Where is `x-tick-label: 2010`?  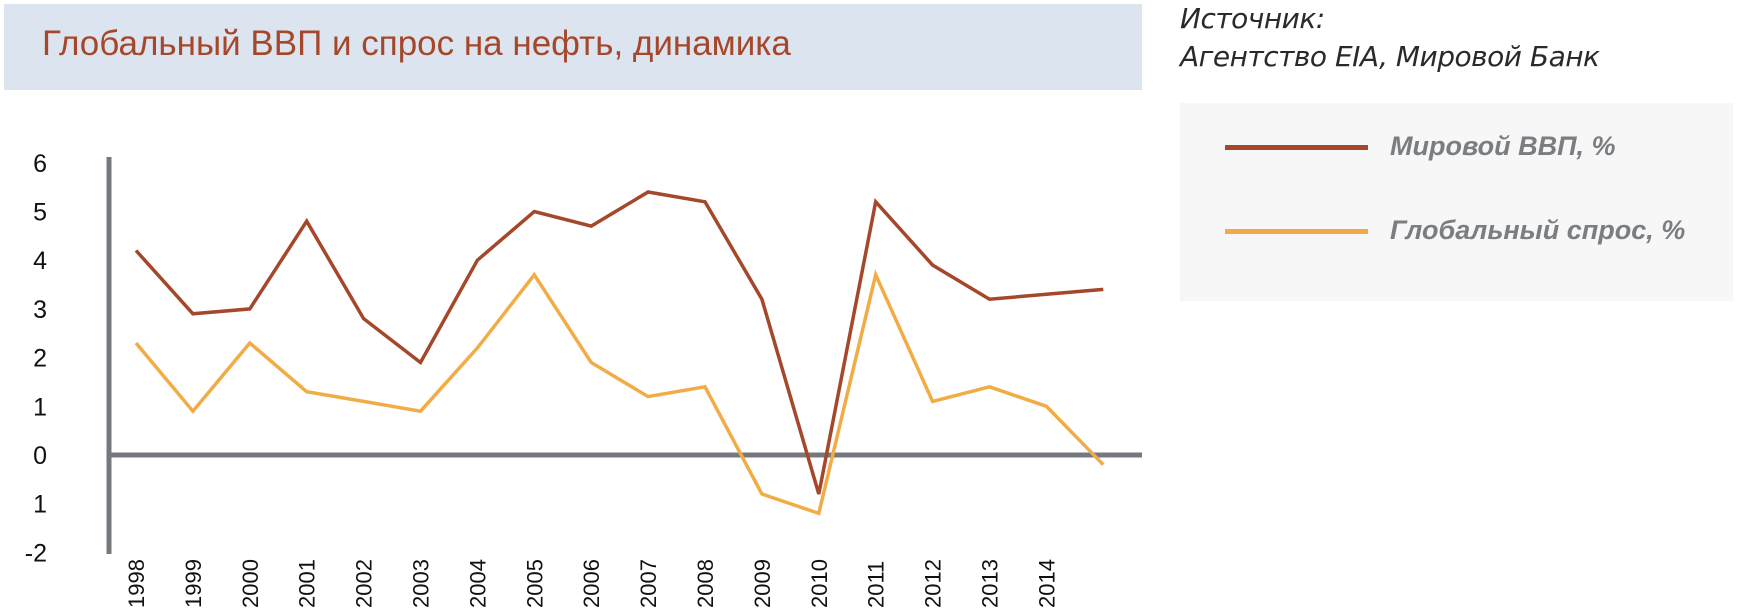 x-tick-label: 2010 is located at coordinates (819, 583).